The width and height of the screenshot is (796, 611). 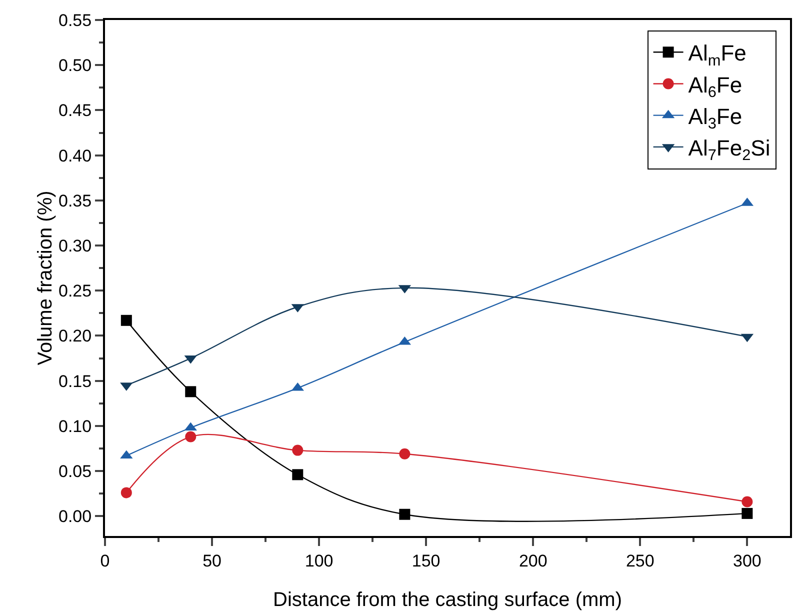 What do you see at coordinates (45, 278) in the screenshot?
I see `y-axis-title: Volume fraction (%)` at bounding box center [45, 278].